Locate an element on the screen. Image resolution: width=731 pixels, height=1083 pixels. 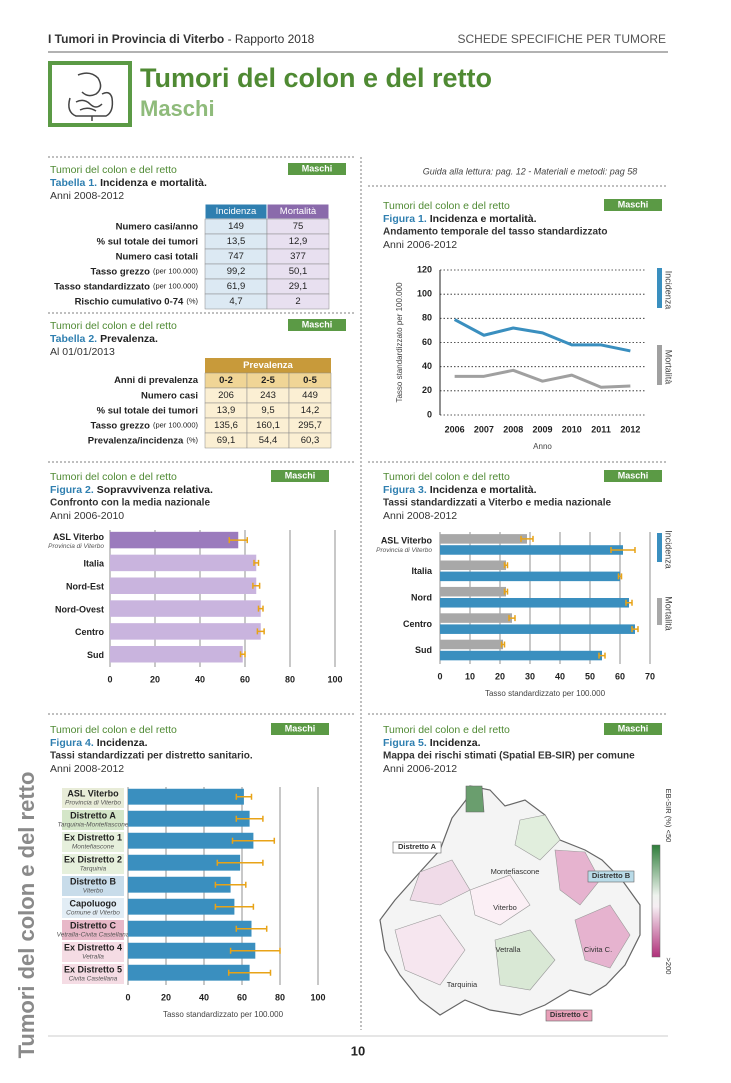
category-label: Nord-Est is located at coordinates (85, 586).